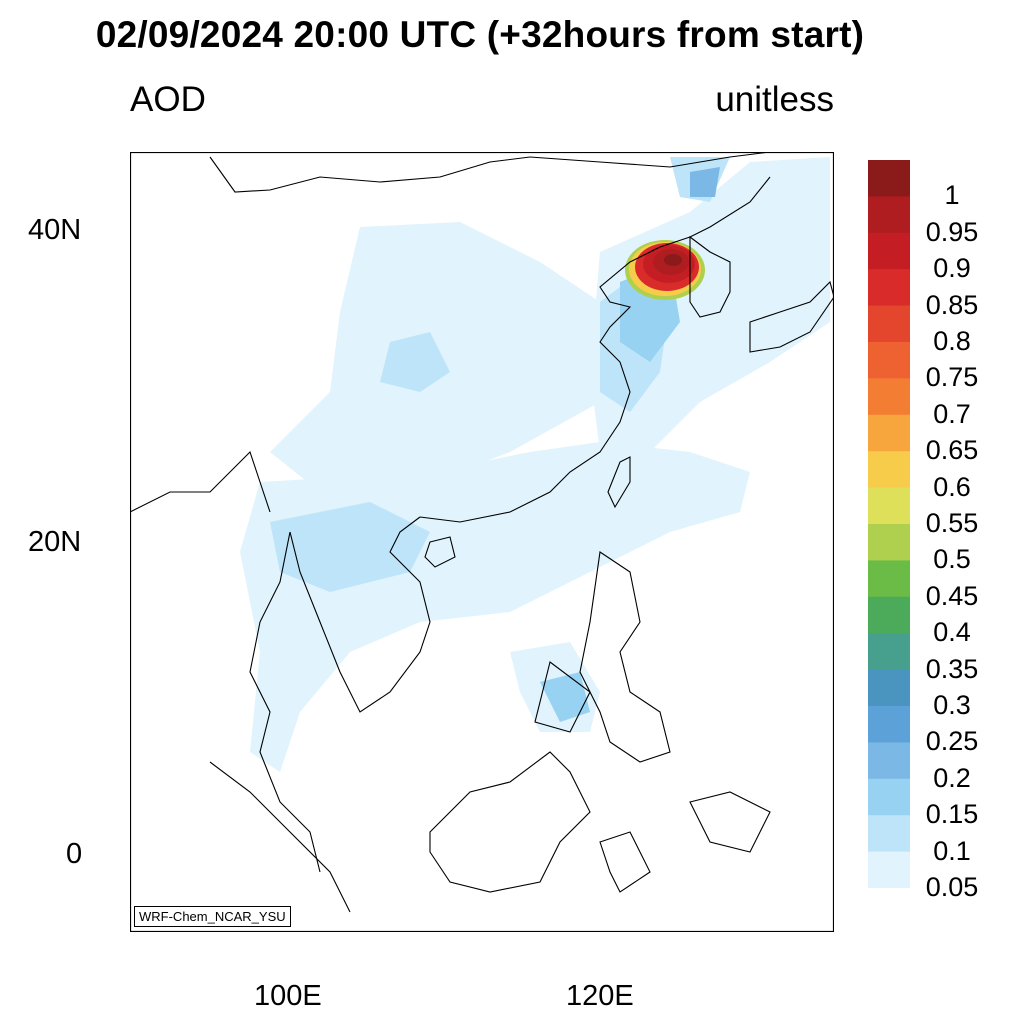  I want to click on colorbar, so click(889, 524).